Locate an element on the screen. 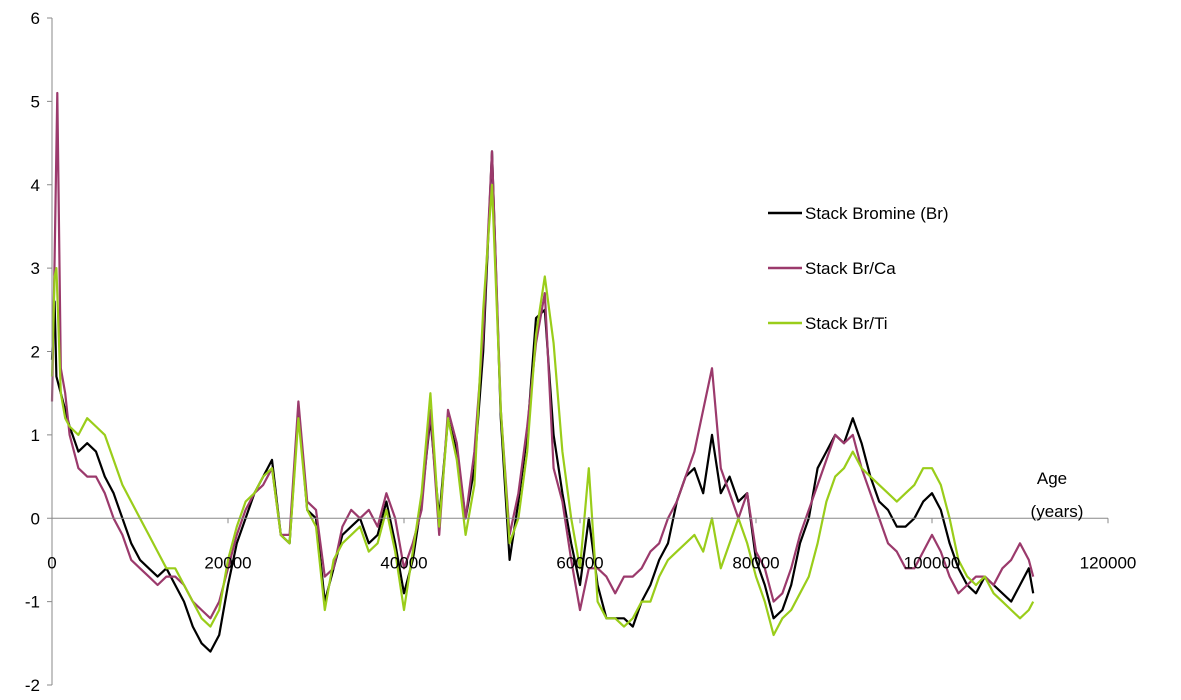 This screenshot has height=700, width=1181. legend-label: Stack Br/Ca is located at coordinates (850, 268).